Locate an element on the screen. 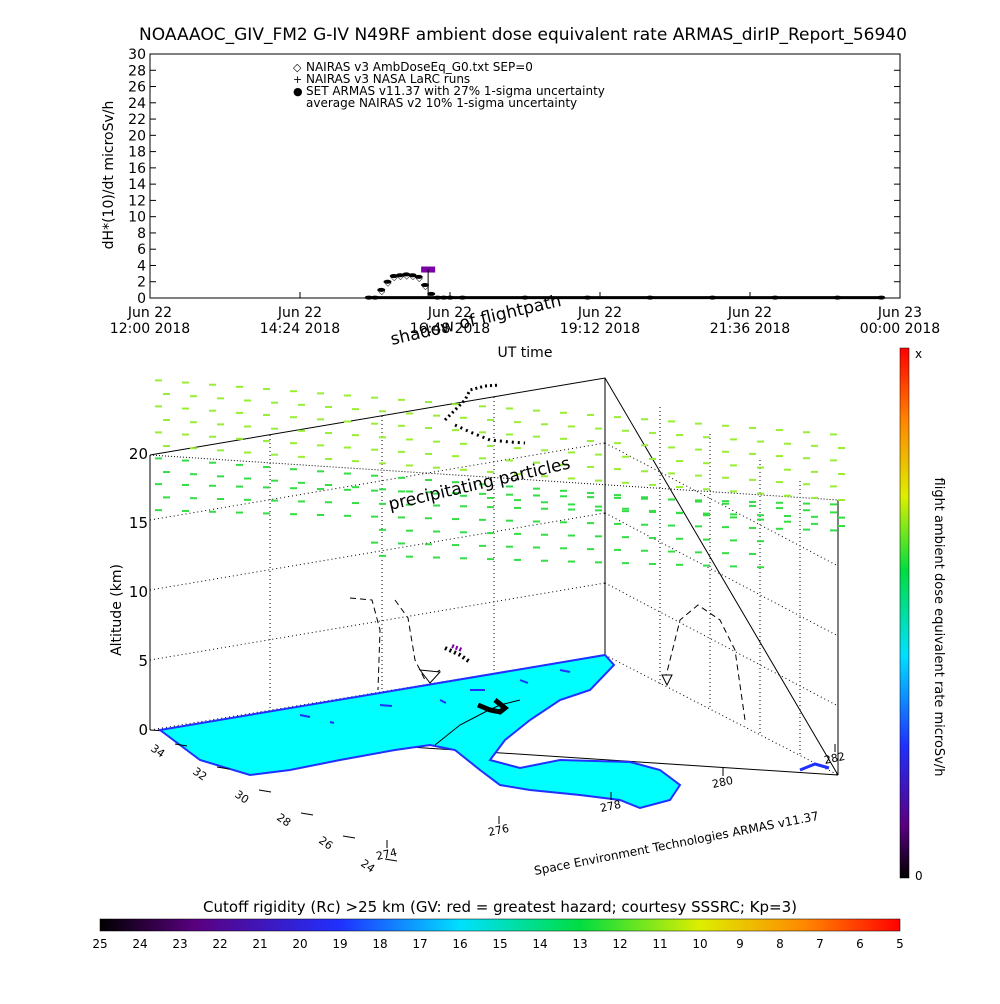 This screenshot has width=1000, height=1004. rigidity-tick-label: 12 is located at coordinates (619, 944).